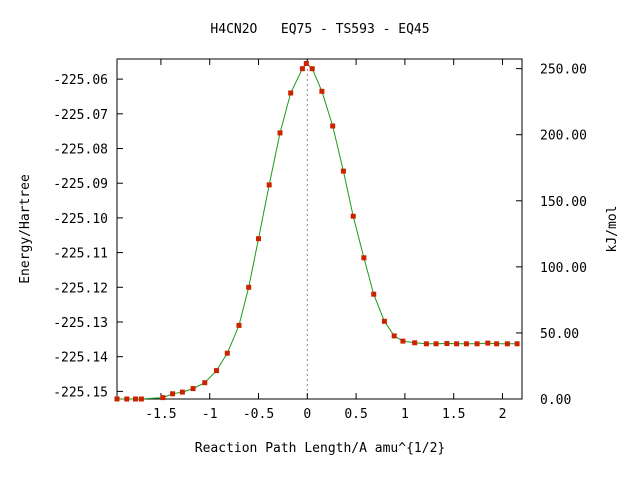 The width and height of the screenshot is (640, 480). I want to click on y-tick-label: -225.12, so click(80, 288).